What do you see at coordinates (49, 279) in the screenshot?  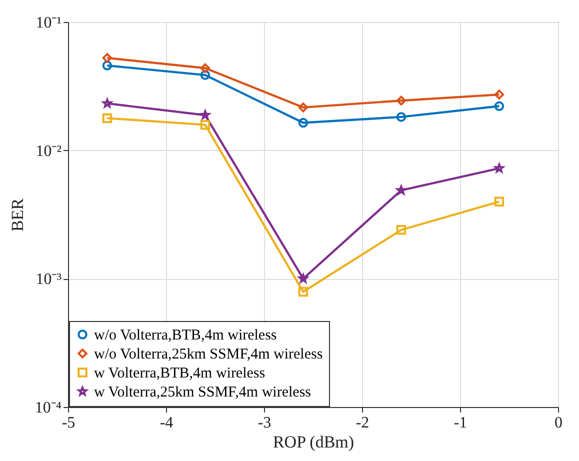 I see `y-tick-label: 10⁻³` at bounding box center [49, 279].